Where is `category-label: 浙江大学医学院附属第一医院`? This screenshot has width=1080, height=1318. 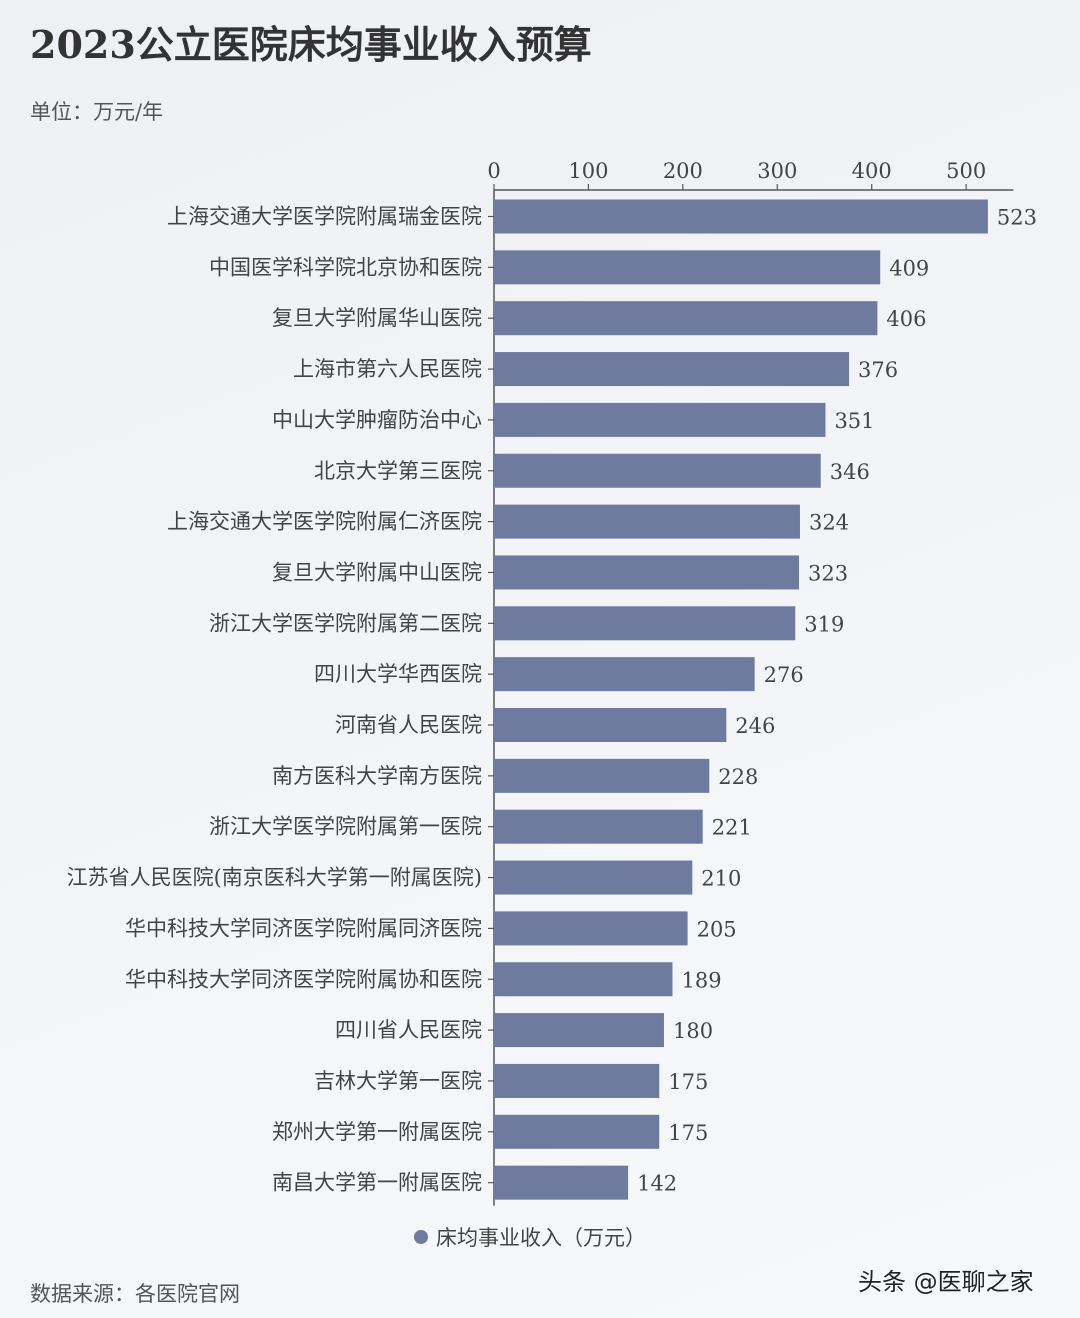
category-label: 浙江大学医学院附属第一医院 is located at coordinates (345, 827).